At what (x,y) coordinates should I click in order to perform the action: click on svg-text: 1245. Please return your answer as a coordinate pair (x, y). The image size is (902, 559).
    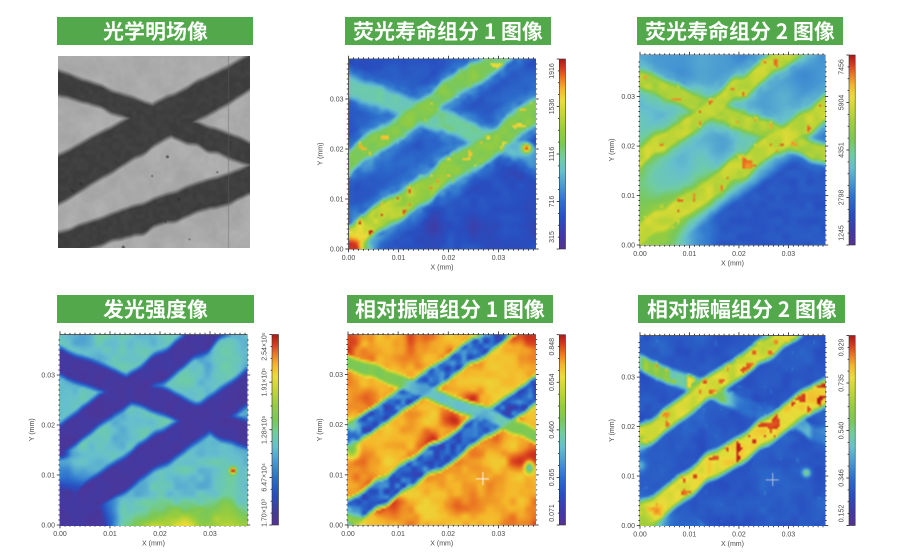
    Looking at the image, I should click on (842, 233).